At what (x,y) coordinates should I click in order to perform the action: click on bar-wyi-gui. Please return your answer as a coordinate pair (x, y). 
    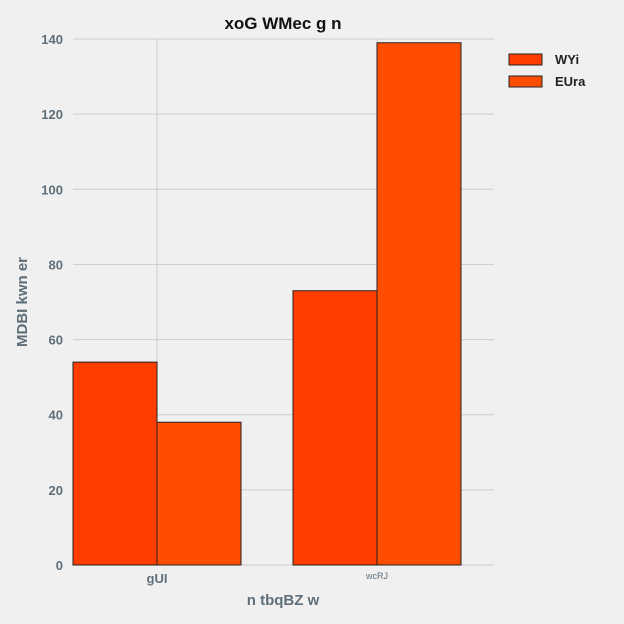
    Looking at the image, I should click on (115, 463).